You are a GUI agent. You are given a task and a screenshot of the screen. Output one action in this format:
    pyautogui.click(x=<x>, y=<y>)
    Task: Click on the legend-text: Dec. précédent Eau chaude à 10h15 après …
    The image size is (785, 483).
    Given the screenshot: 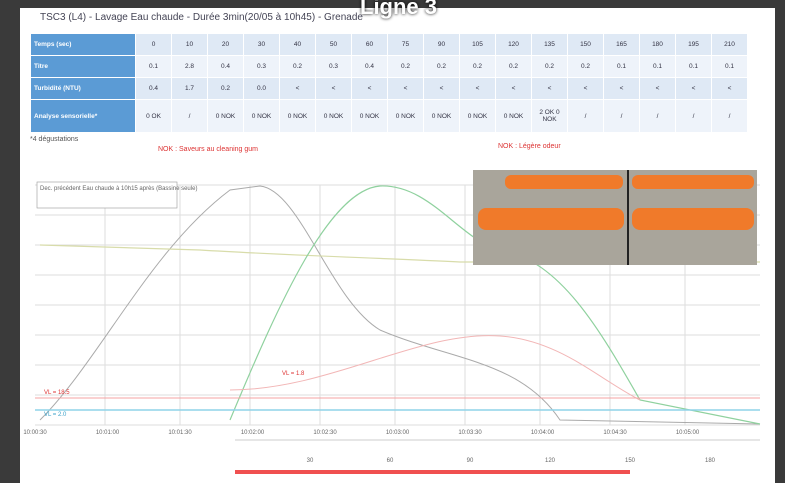 What is the action you would take?
    pyautogui.click(x=118, y=189)
    